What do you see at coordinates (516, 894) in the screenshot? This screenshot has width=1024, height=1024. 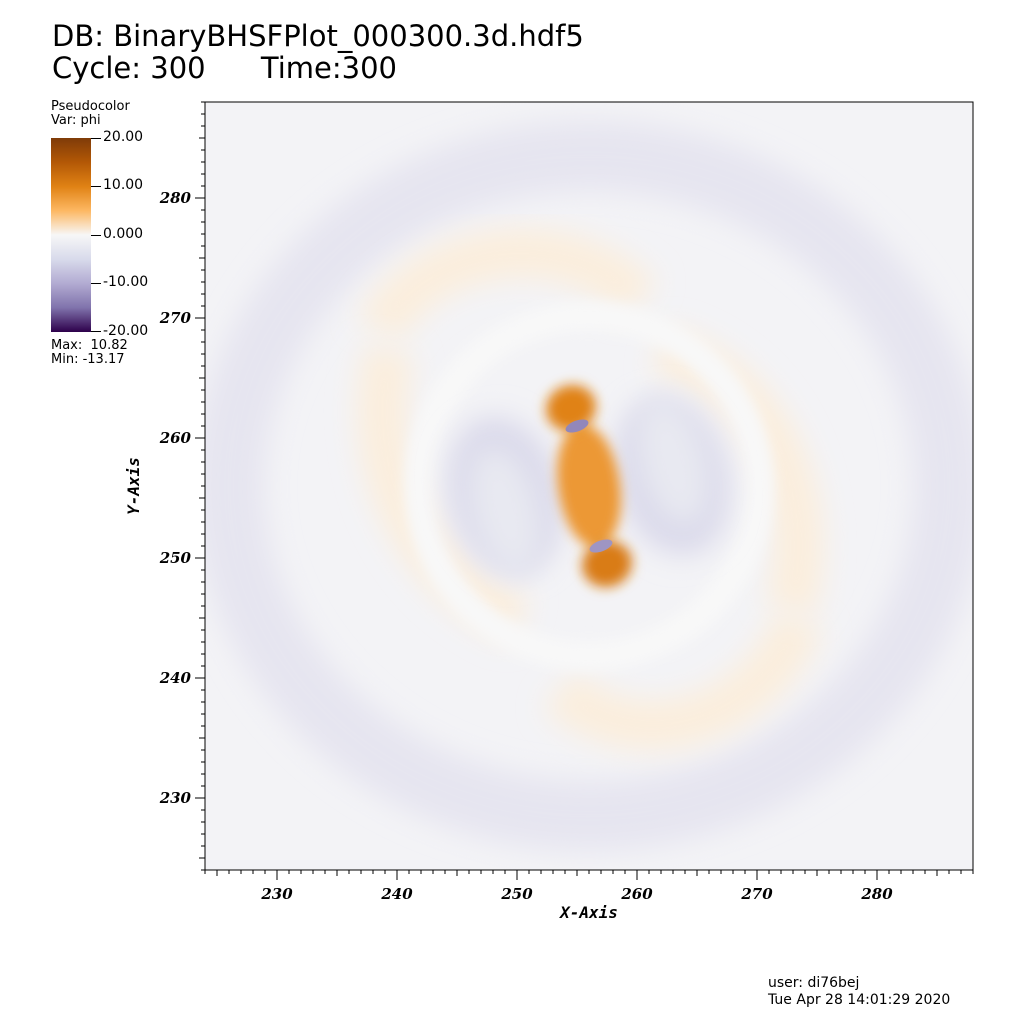 I see `x-tick-label: 250` at bounding box center [516, 894].